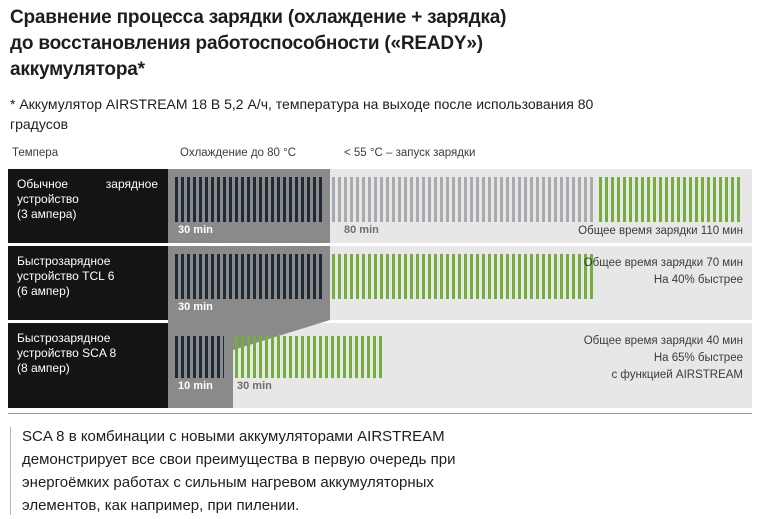 The image size is (766, 519). What do you see at coordinates (248, 199) in the screenshot?
I see `row1-cooling-bar` at bounding box center [248, 199].